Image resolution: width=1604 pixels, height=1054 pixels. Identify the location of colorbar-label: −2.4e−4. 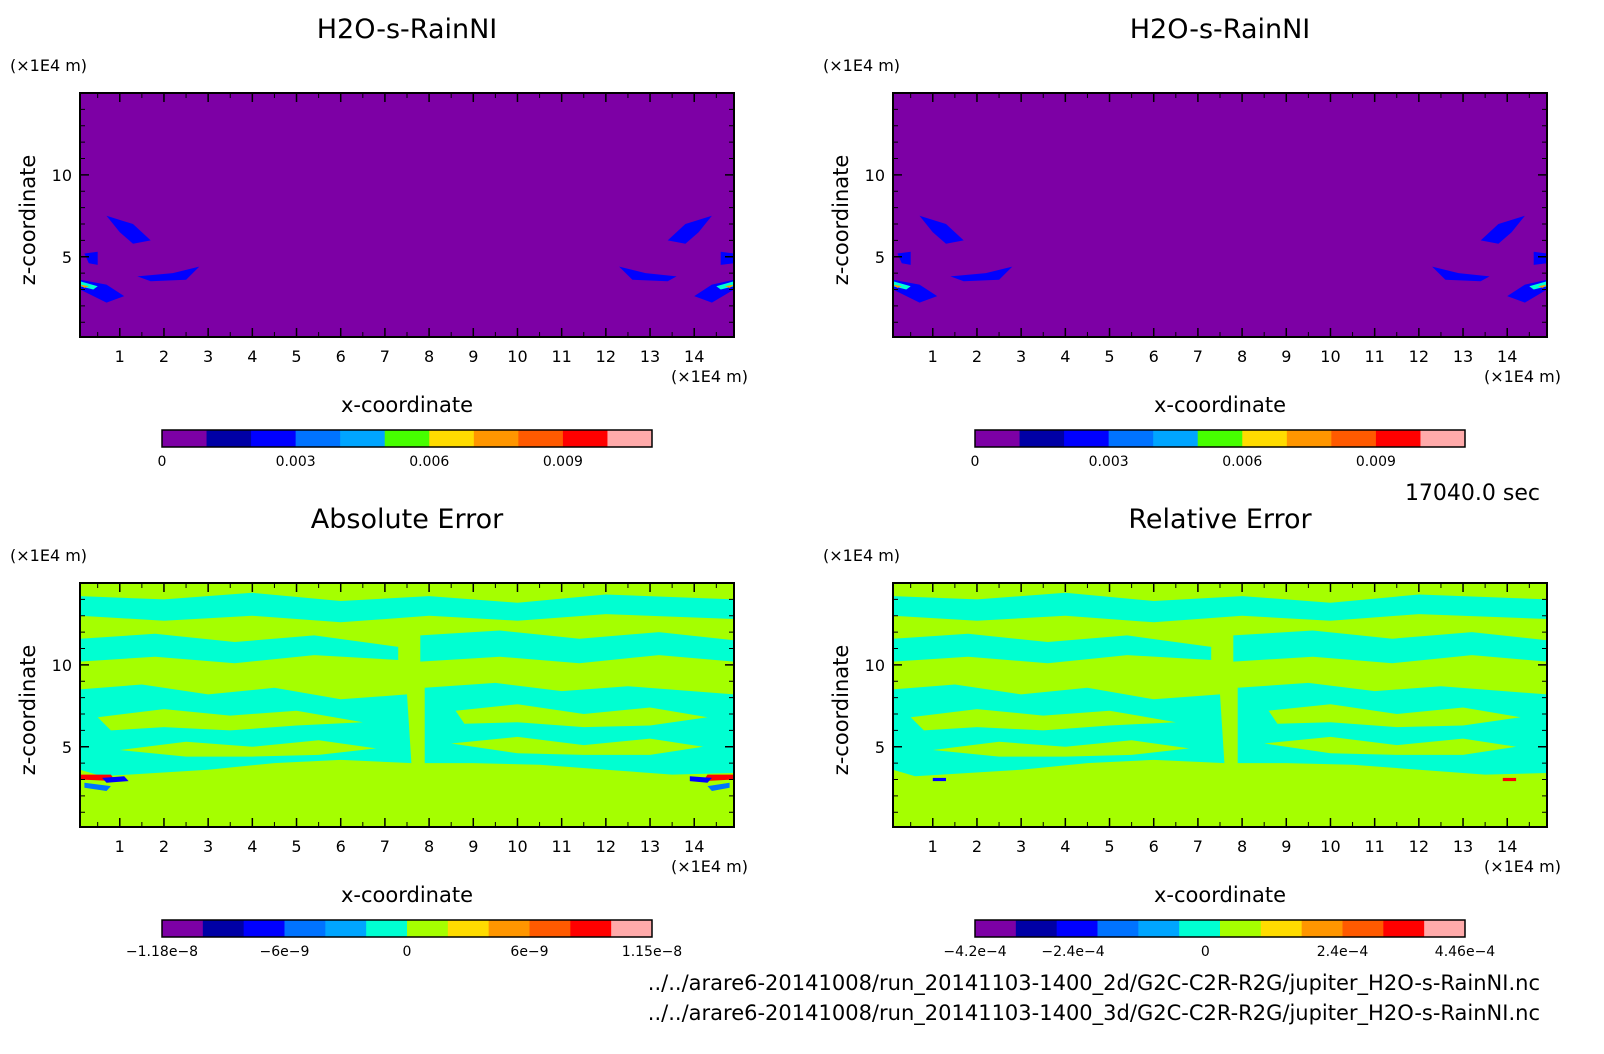
(1072, 952).